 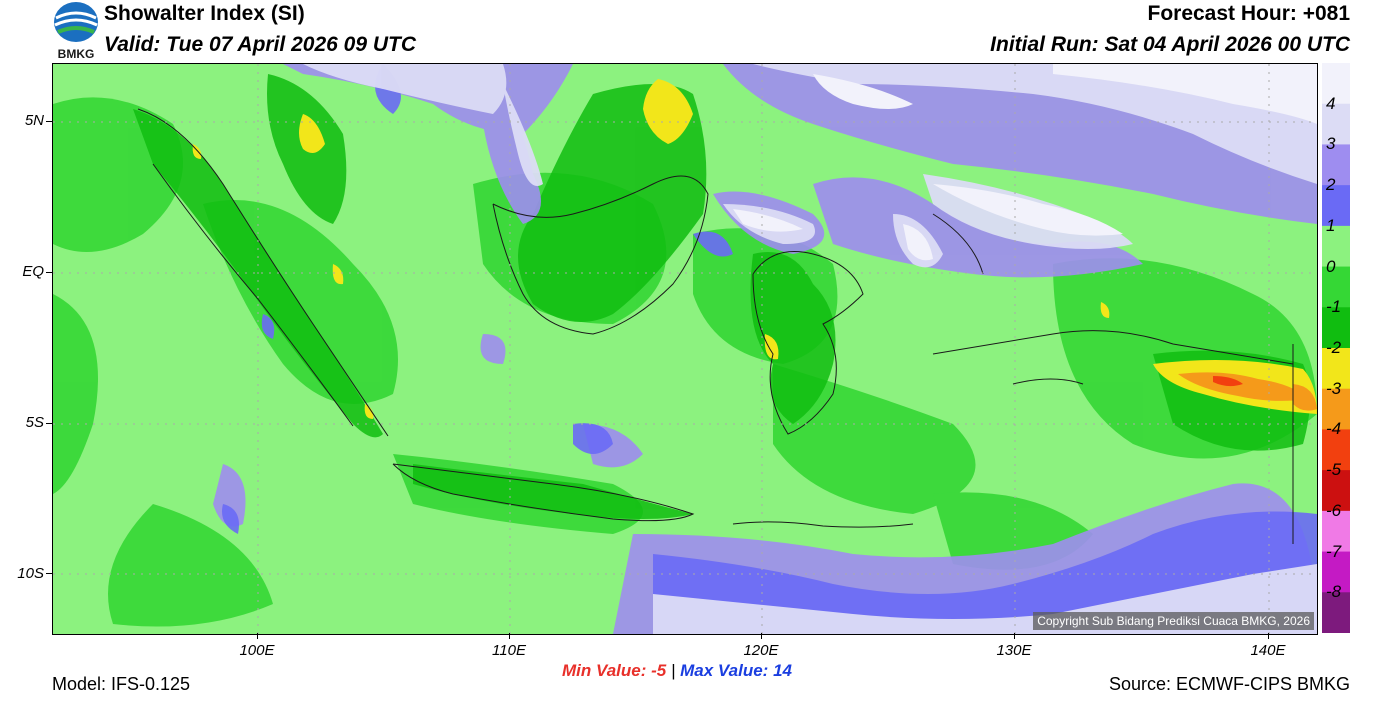 I want to click on colorbar-label: 0, so click(x=1331, y=266).